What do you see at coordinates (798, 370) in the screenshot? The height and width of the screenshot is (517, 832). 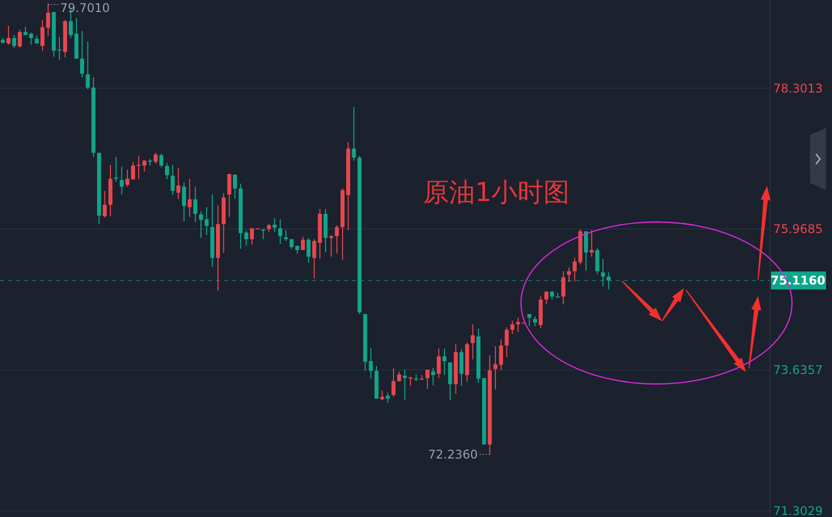 I see `y-tick-label: 73.6357` at bounding box center [798, 370].